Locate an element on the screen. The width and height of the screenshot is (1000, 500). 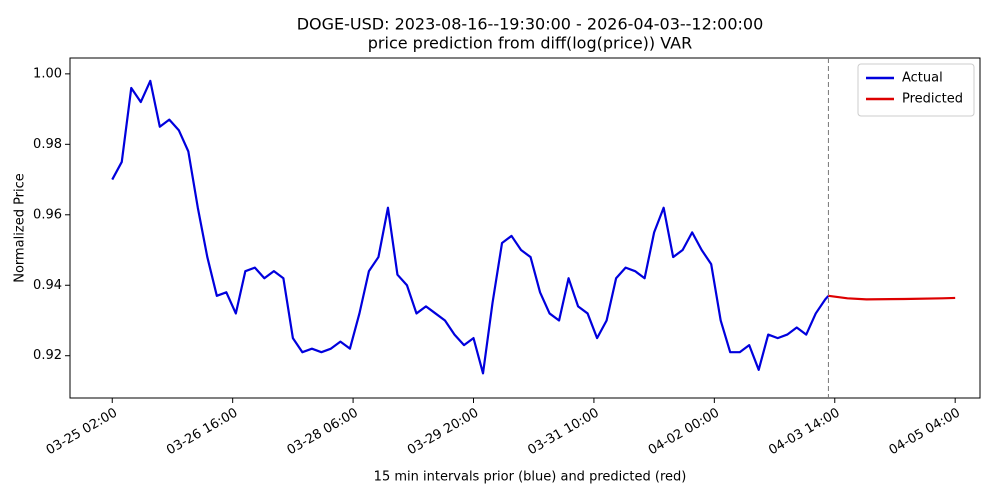
y-axis-label: Normalized Price is located at coordinates (20, 228).